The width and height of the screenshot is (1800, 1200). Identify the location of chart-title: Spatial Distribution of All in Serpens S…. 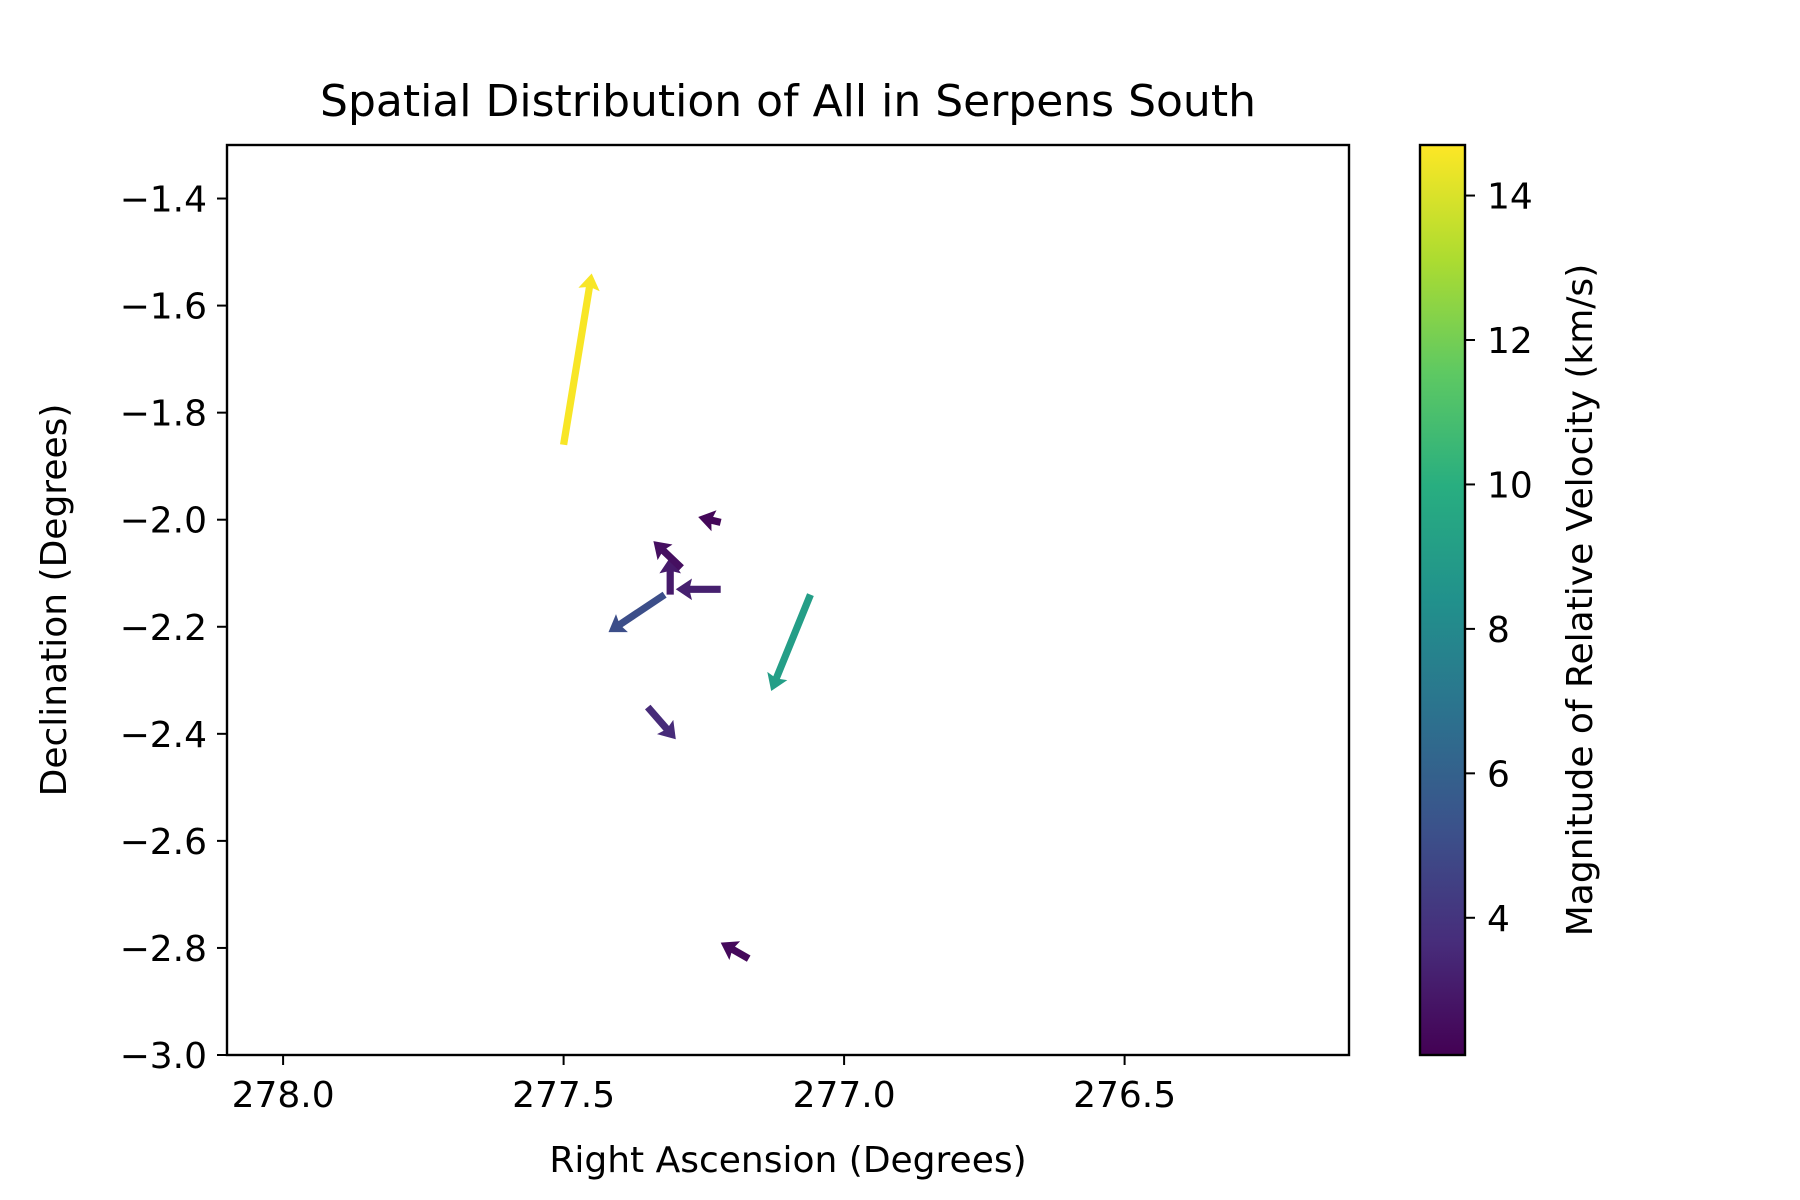
(788, 101).